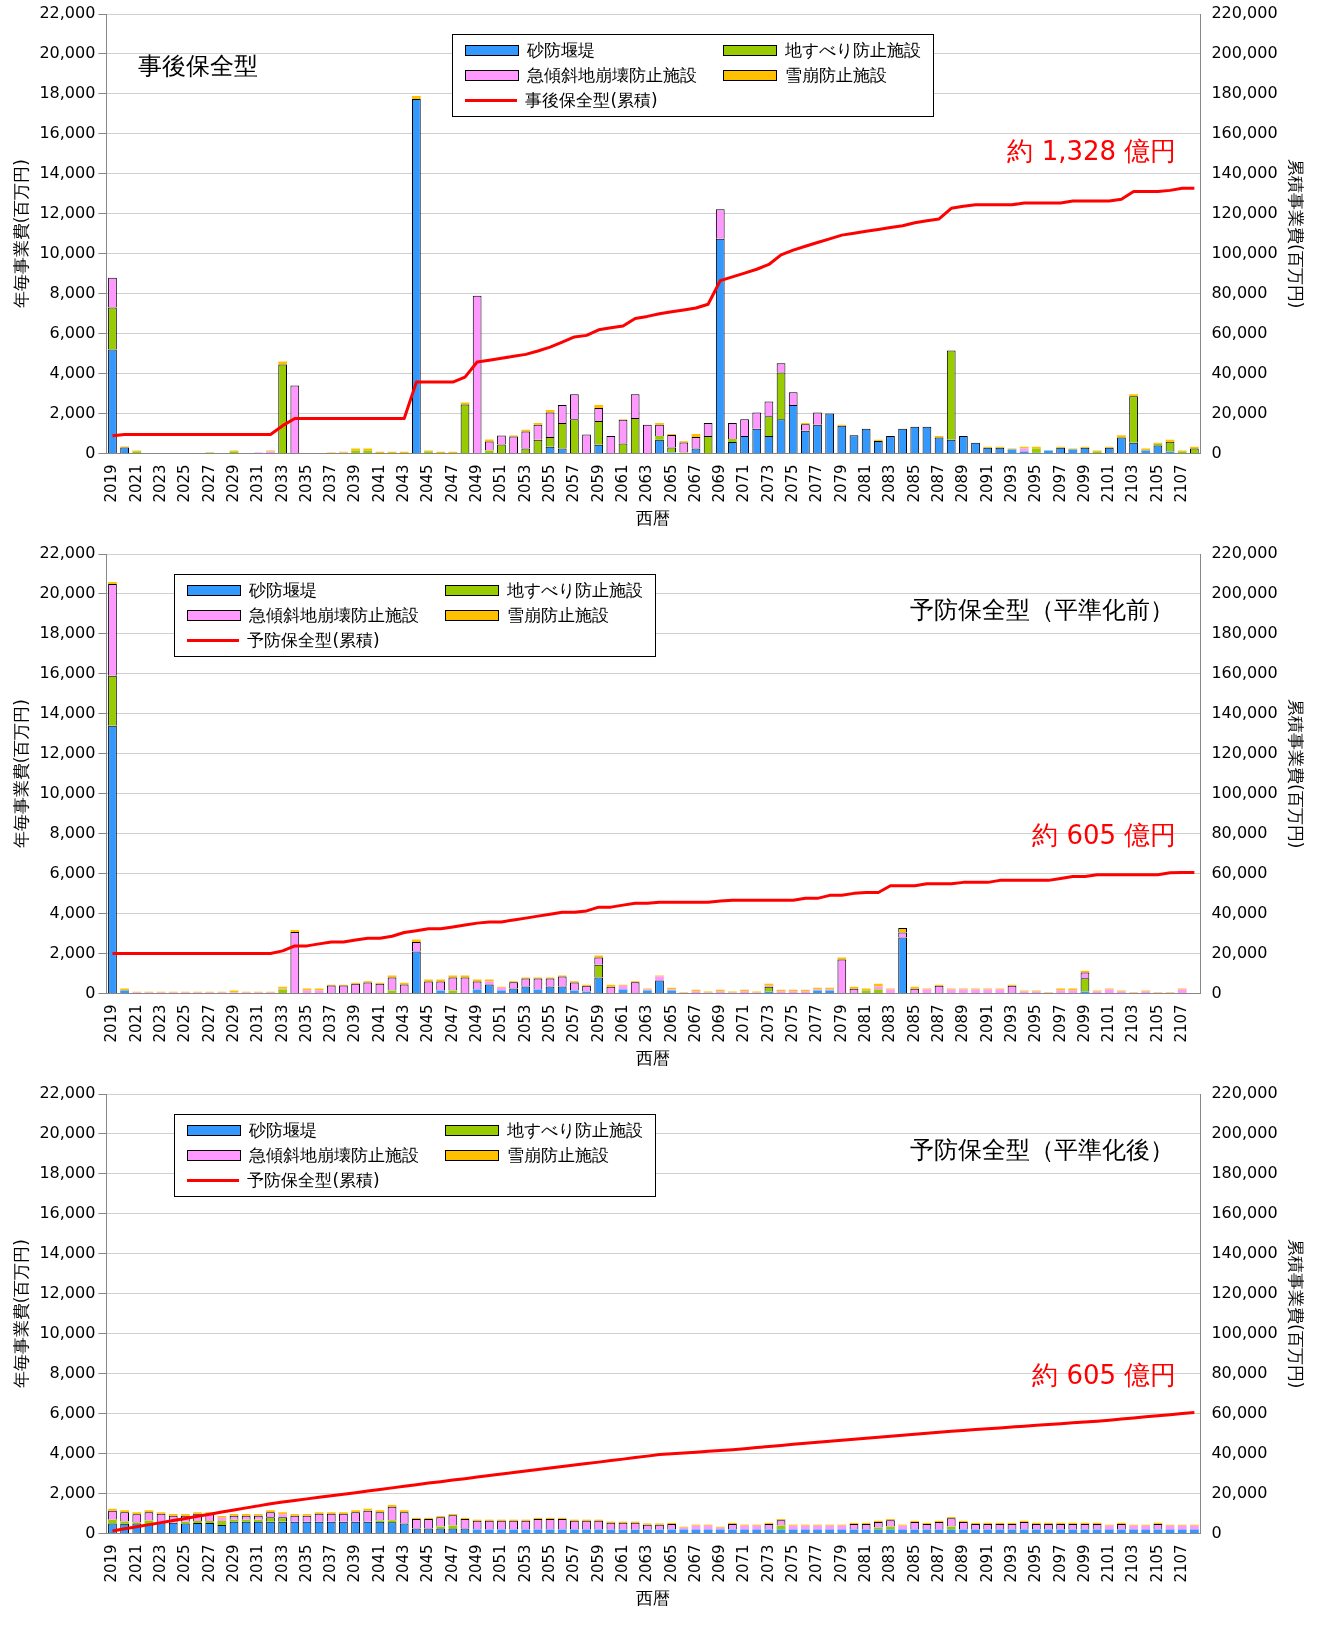 The image size is (1317, 1642). Describe the element at coordinates (198, 66) in the screenshot. I see `text: 事後保全型` at that location.